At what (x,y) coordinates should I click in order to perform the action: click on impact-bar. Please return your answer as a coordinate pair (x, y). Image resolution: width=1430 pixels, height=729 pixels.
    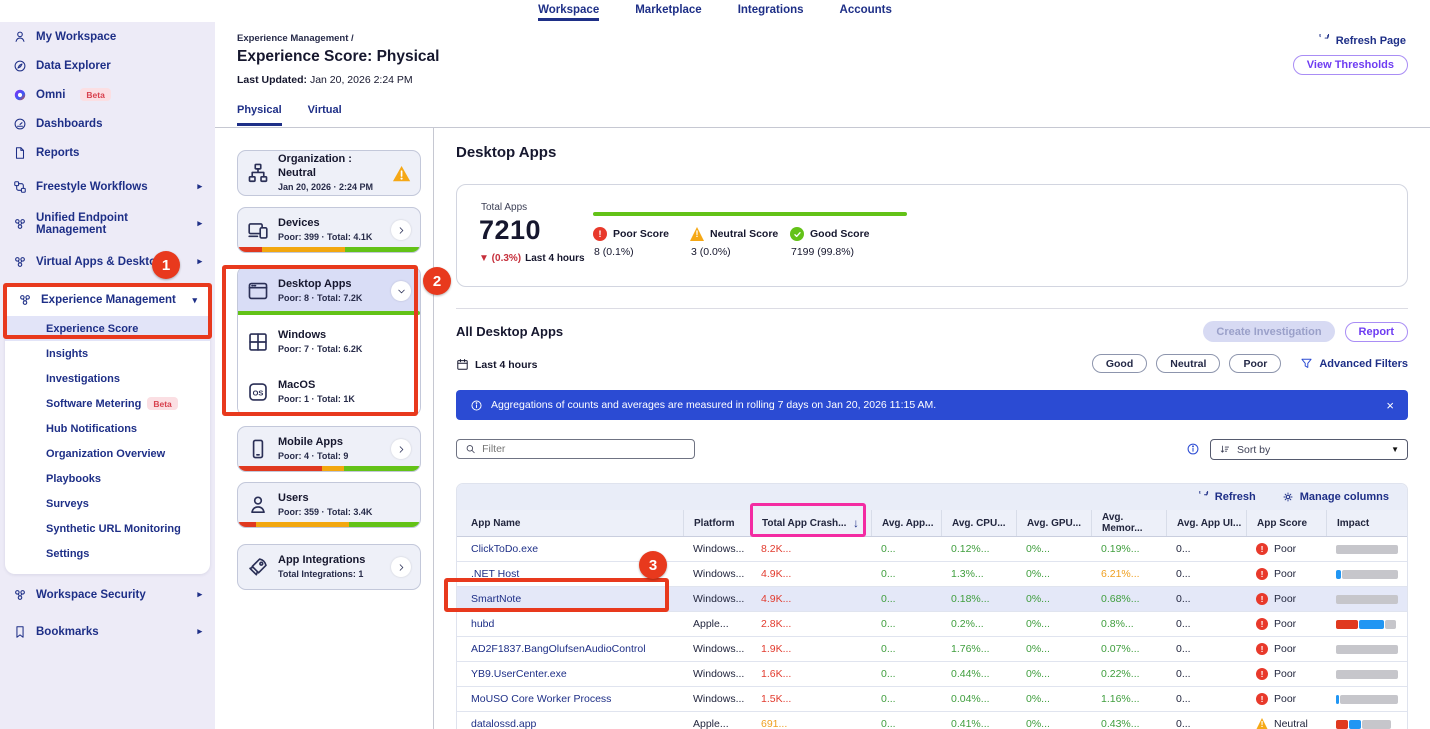
    Looking at the image, I should click on (1367, 649).